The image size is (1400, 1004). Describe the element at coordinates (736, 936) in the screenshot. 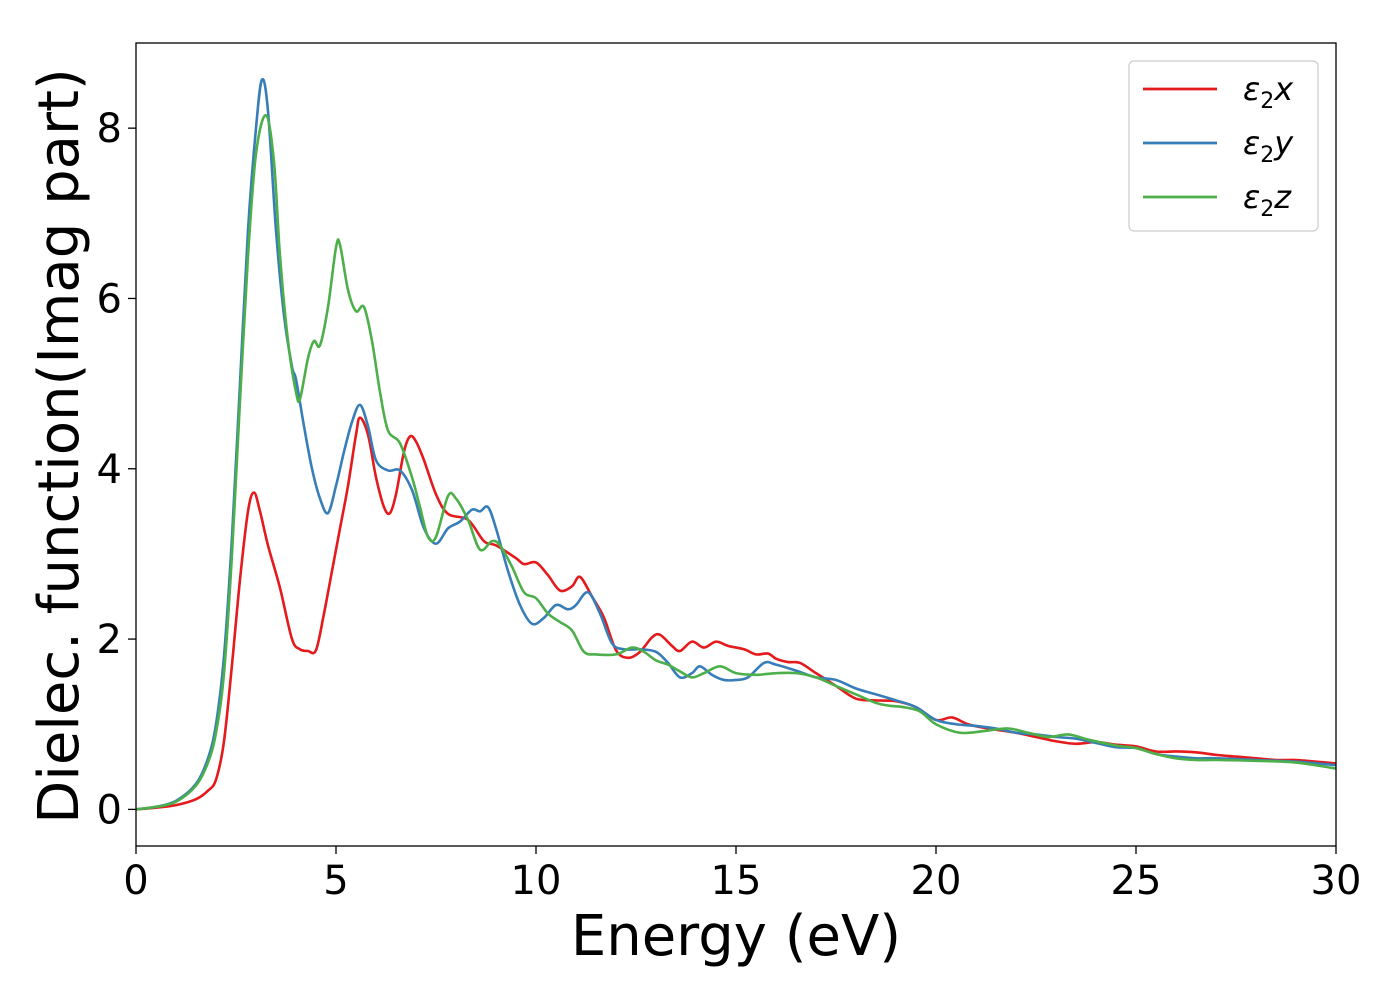

I see `x-axis-label: Energy (eV)` at that location.